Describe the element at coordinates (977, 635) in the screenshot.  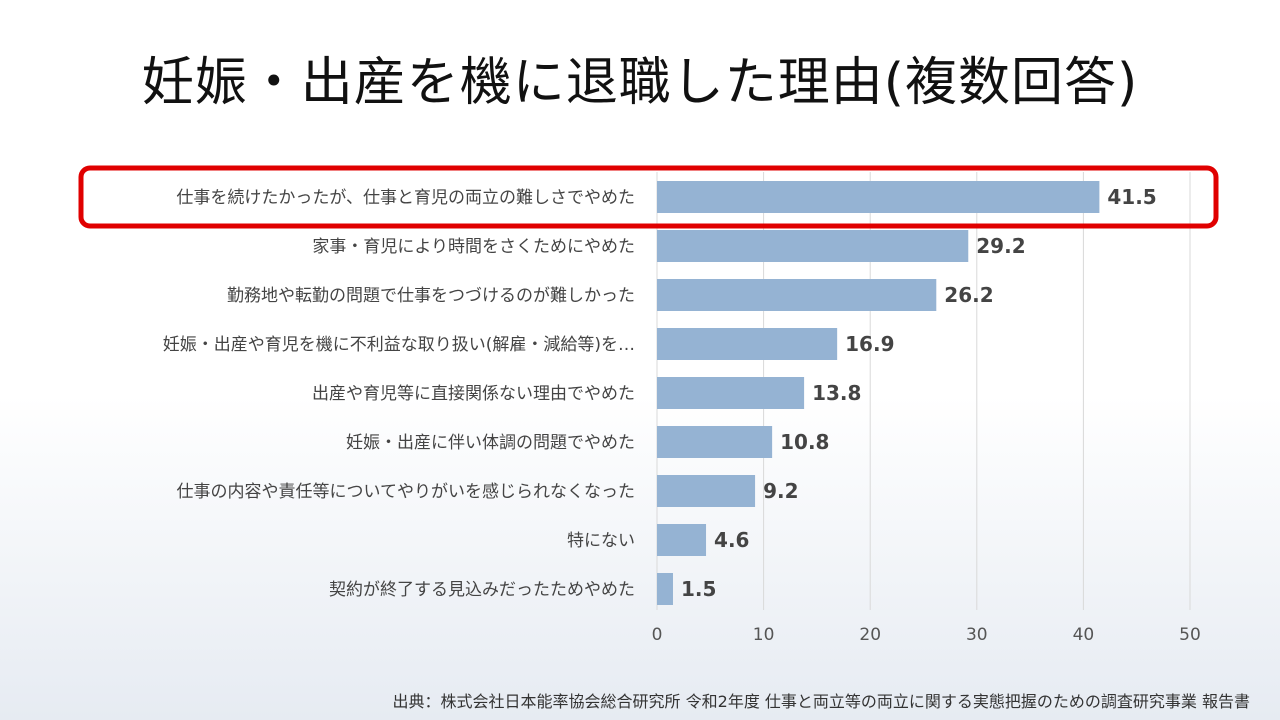
I see `x-tick-label: 30` at that location.